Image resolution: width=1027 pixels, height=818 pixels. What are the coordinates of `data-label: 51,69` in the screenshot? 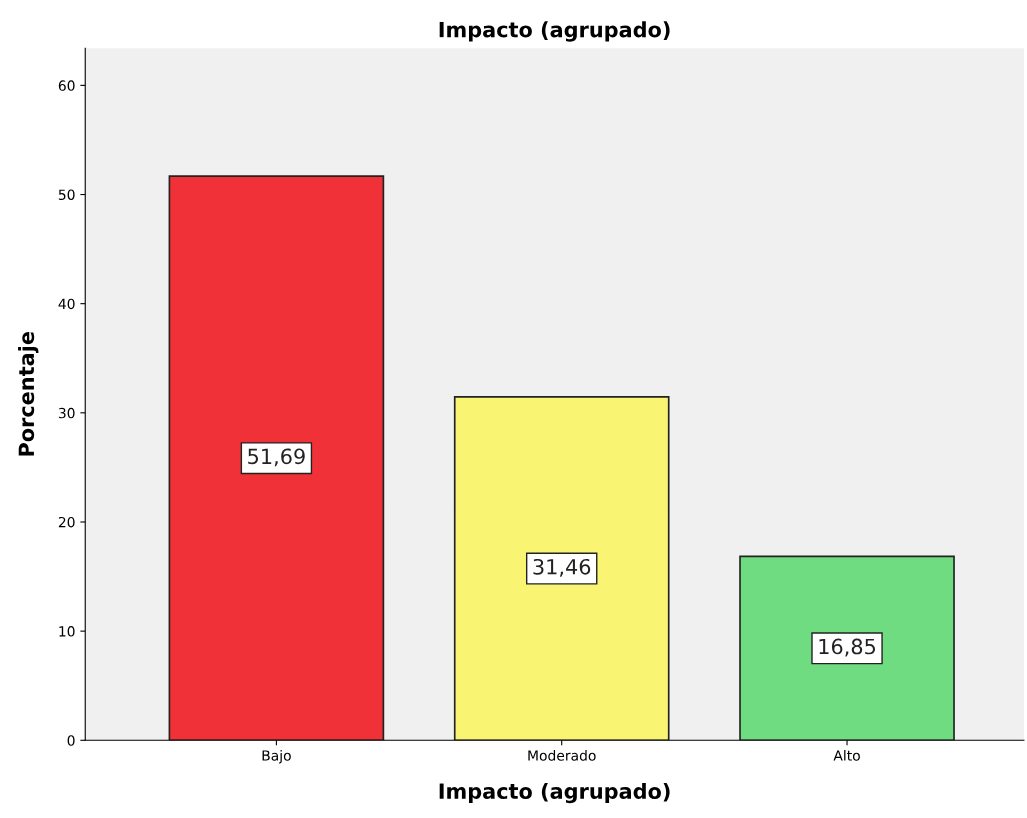 It's located at (276, 457).